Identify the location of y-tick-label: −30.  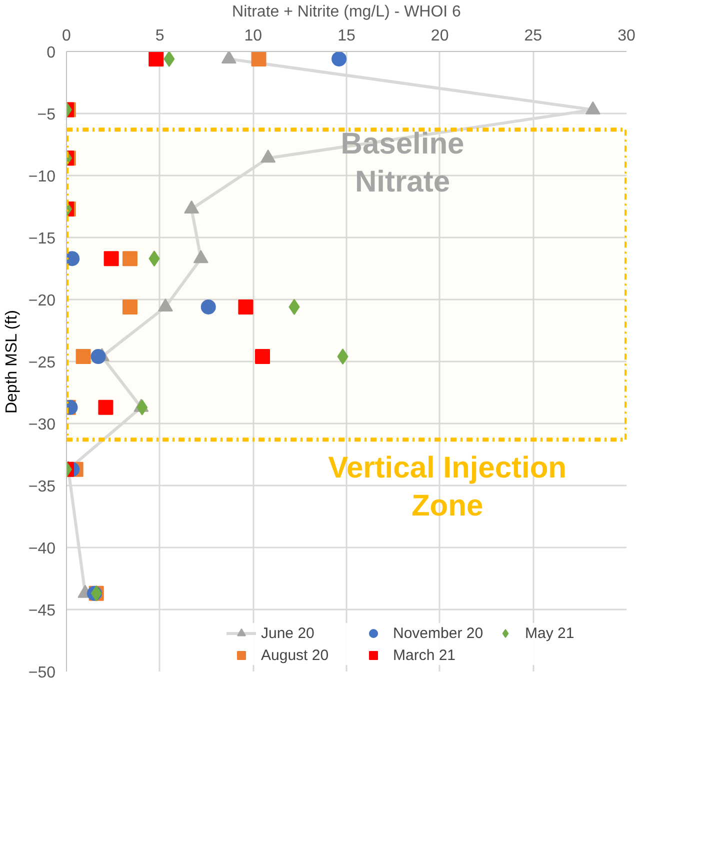
(42, 425).